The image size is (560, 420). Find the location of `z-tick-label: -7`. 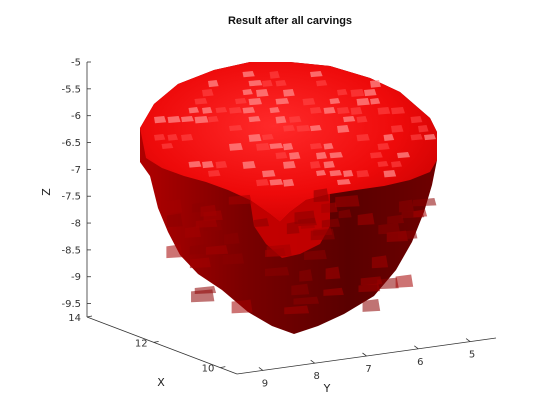

z-tick-label: -7 is located at coordinates (76, 170).